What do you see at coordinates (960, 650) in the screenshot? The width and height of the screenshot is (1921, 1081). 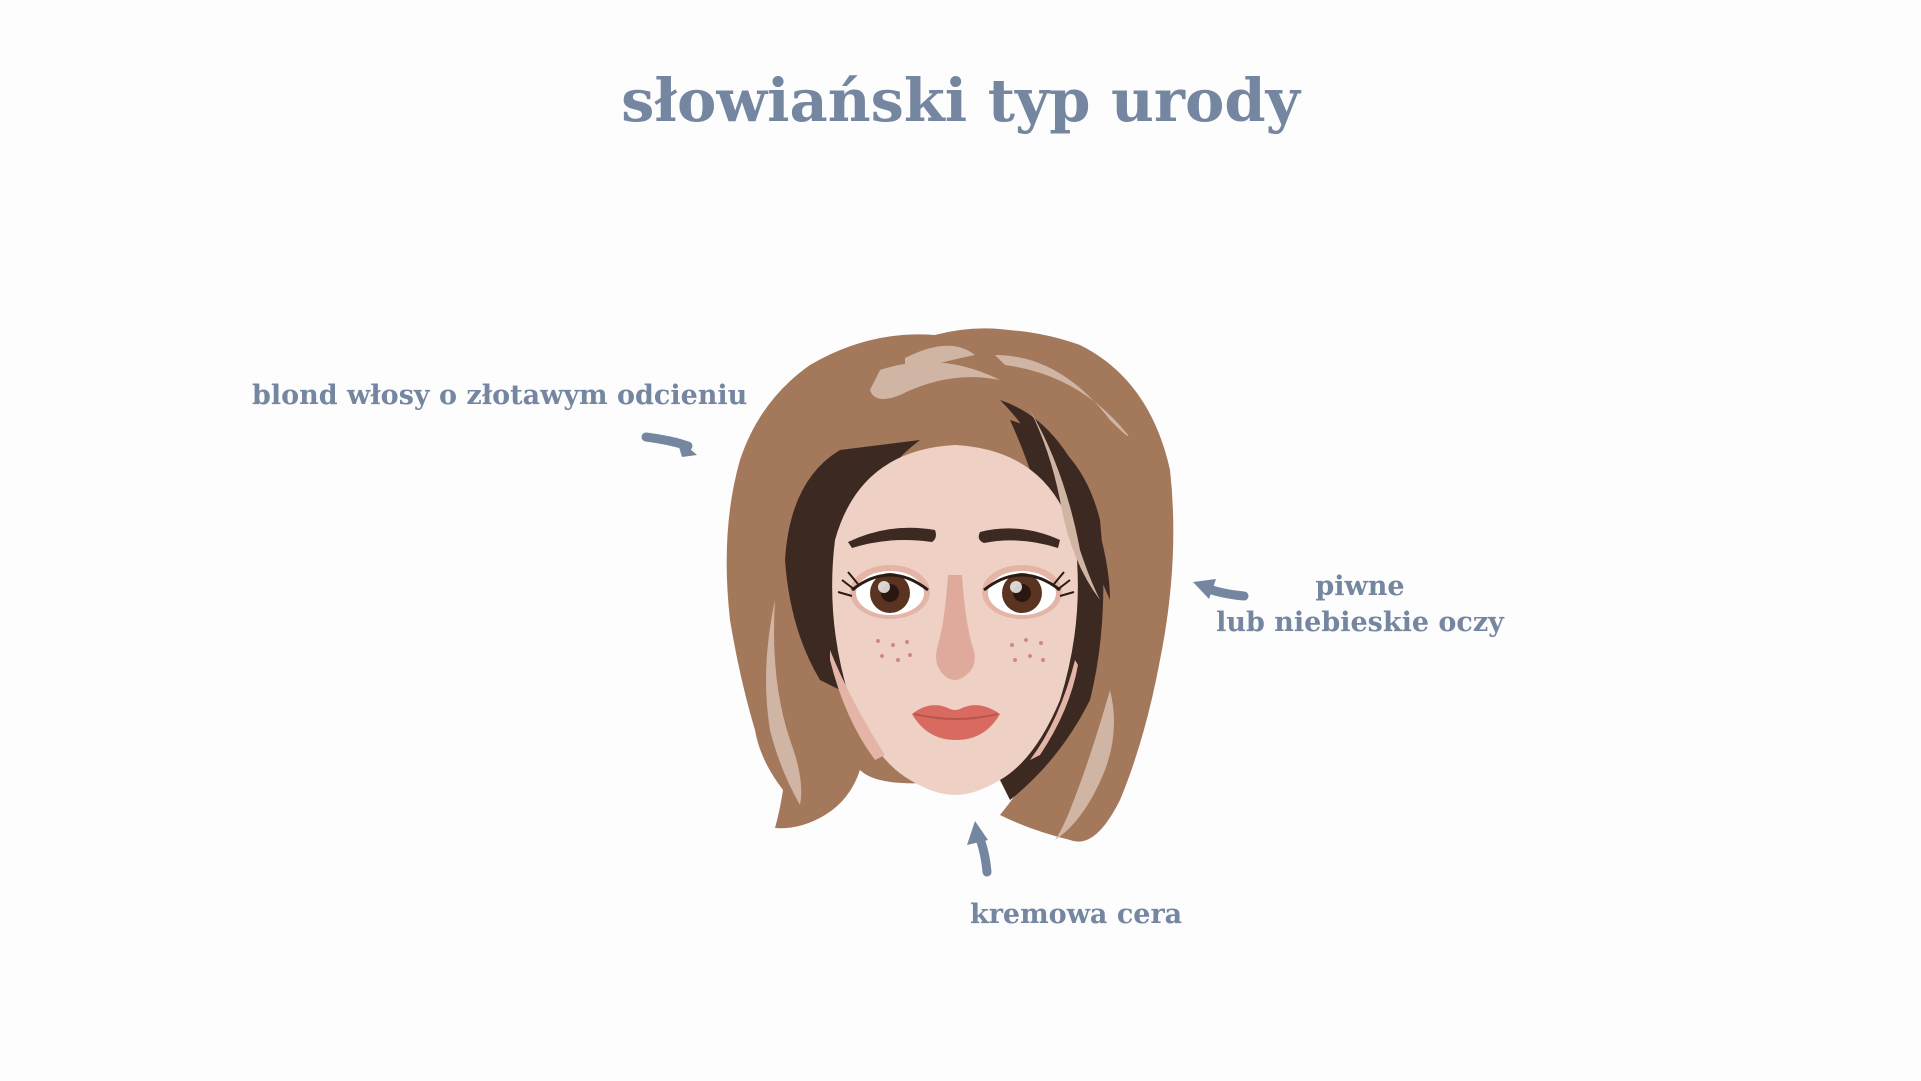 I see `freckles` at bounding box center [960, 650].